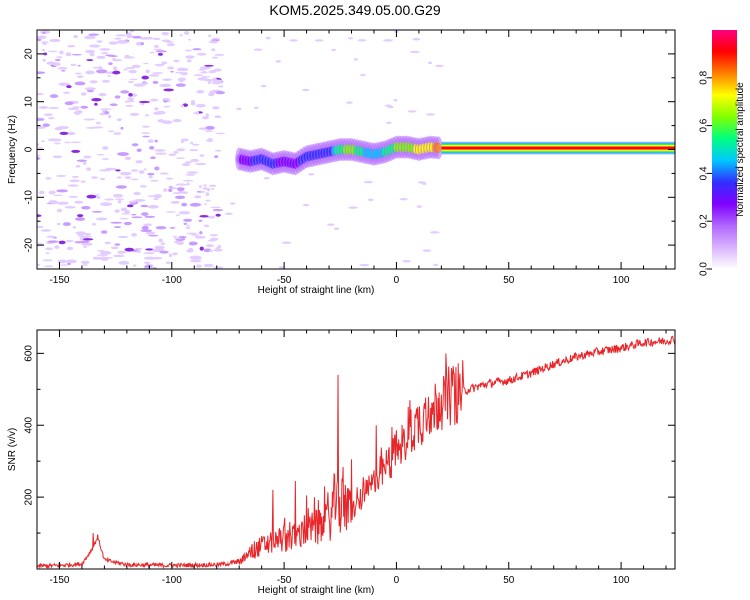 Image resolution: width=750 pixels, height=600 pixels. I want to click on snr-xtick-label: 50, so click(509, 580).